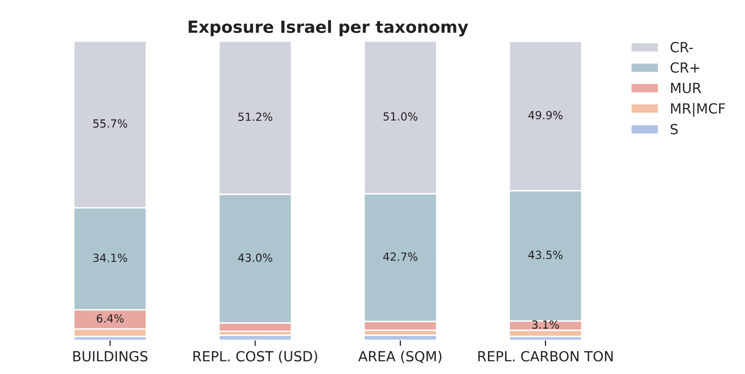  Describe the element at coordinates (400, 256) in the screenshot. I see `data-label: 42.7%` at that location.